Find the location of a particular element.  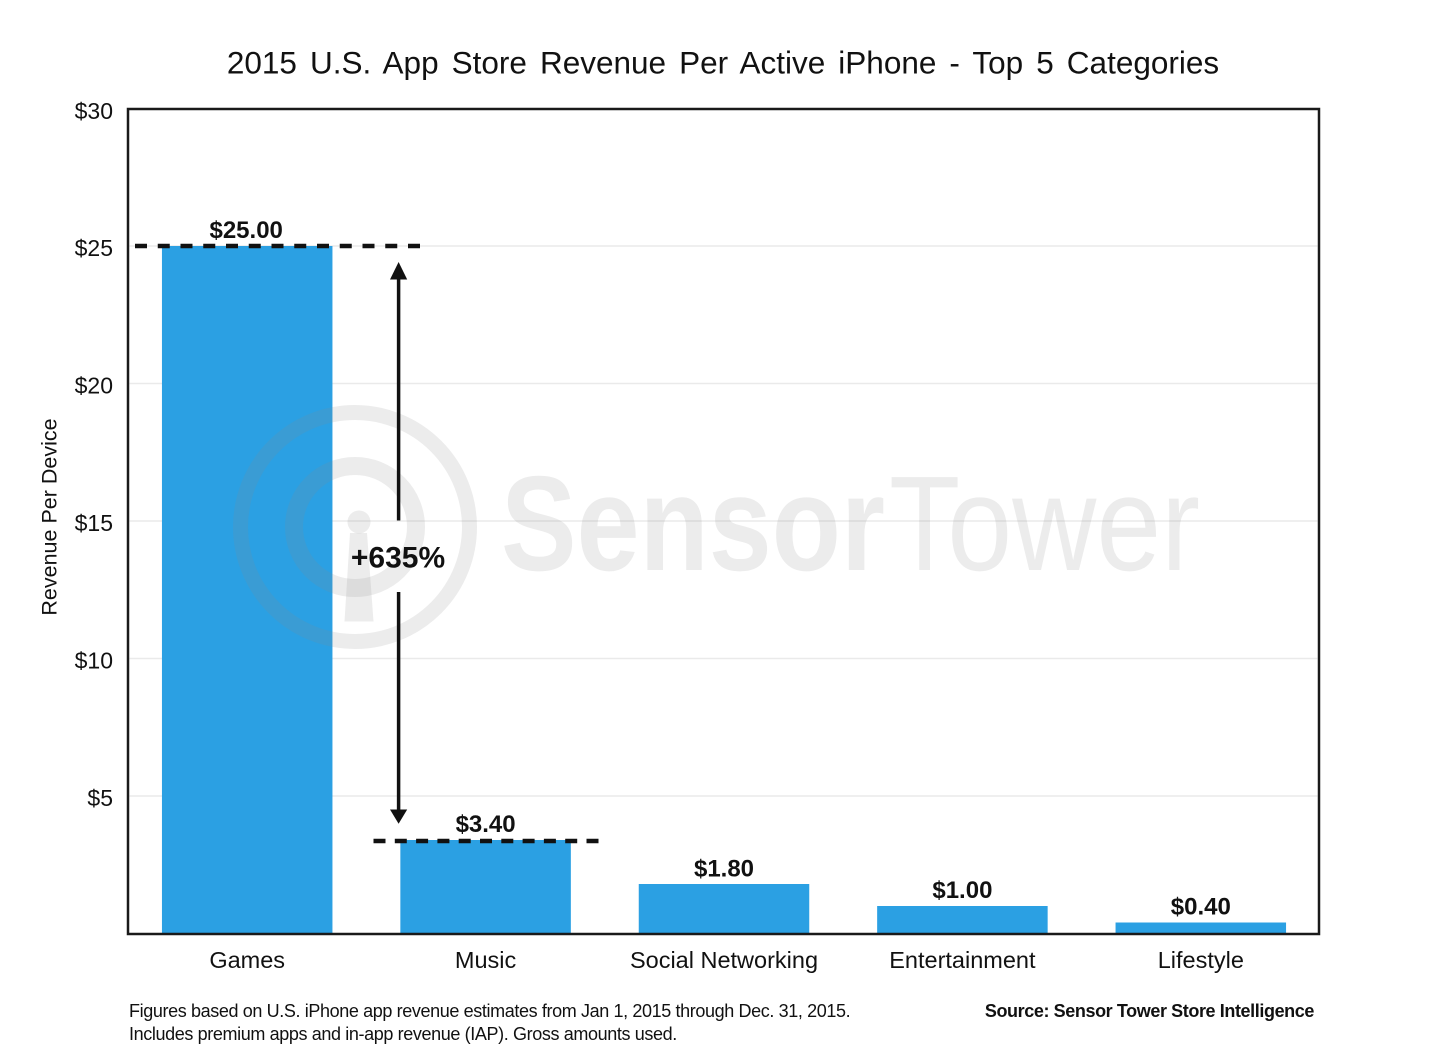

svg-text: Sensor is located at coordinates (693, 523).